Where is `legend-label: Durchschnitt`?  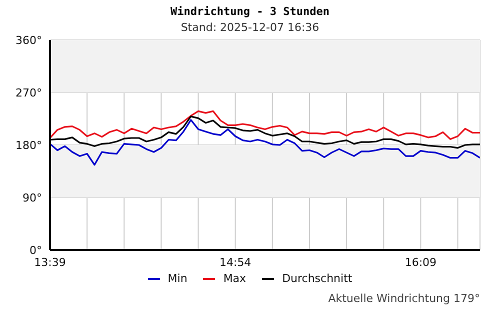
legend-label: Durchschnitt is located at coordinates (316, 278).